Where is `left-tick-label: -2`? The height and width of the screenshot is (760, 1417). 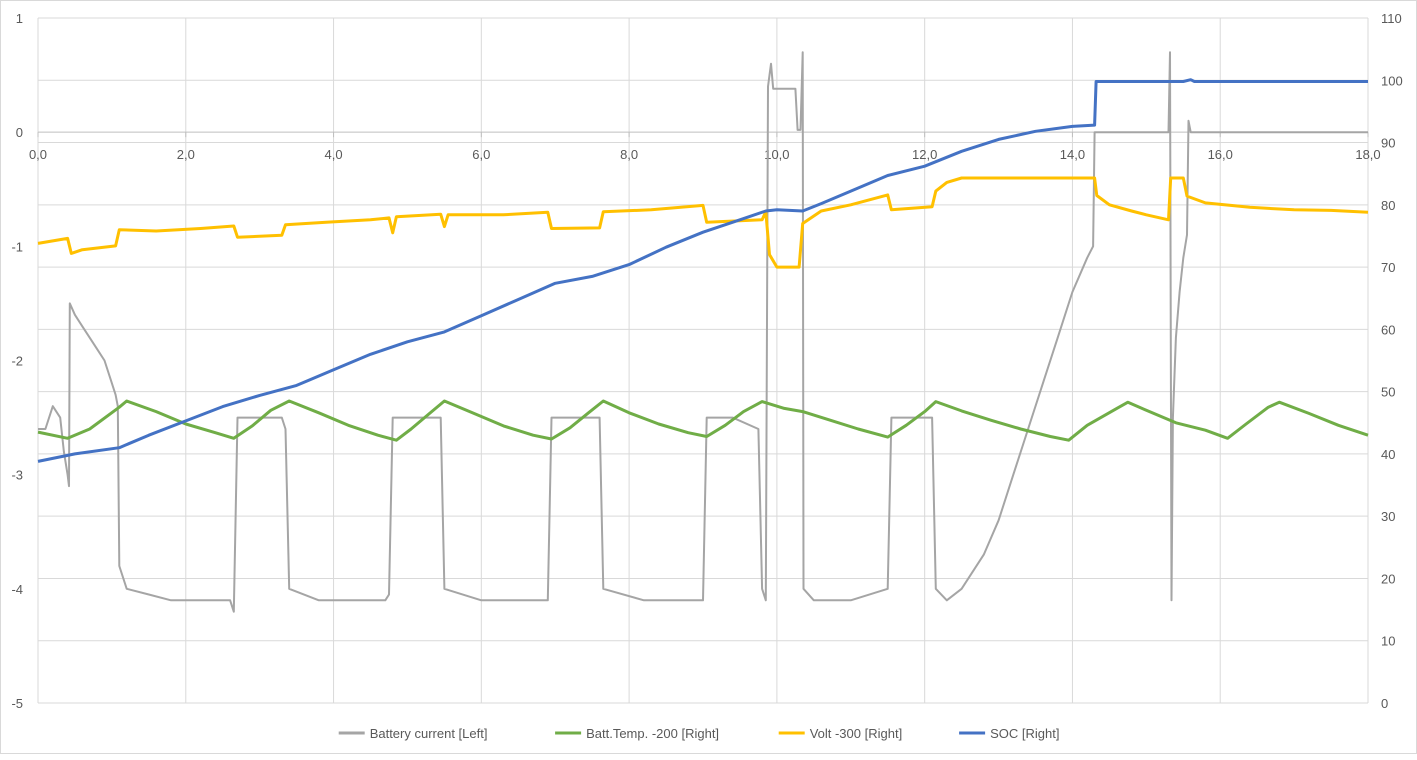
left-tick-label: -2 is located at coordinates (17, 361).